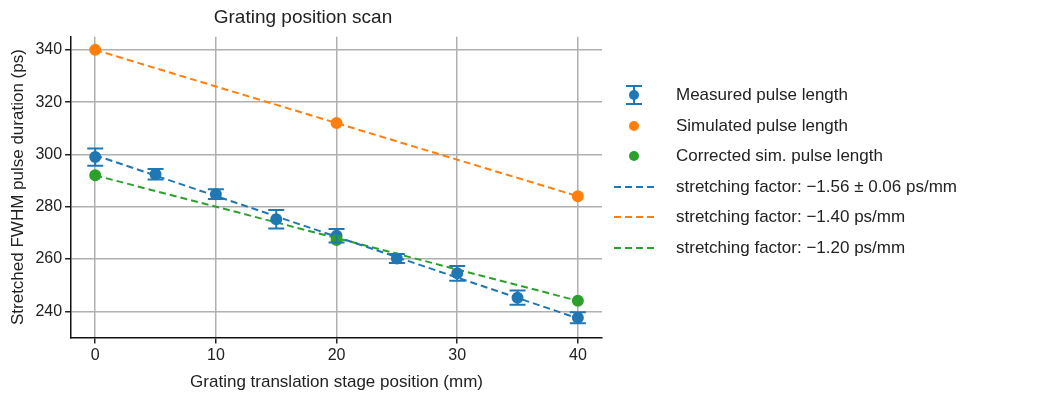 This screenshot has height=401, width=1045. I want to click on legend-label: stretching factor: −1.40 ps/mm, so click(791, 217).